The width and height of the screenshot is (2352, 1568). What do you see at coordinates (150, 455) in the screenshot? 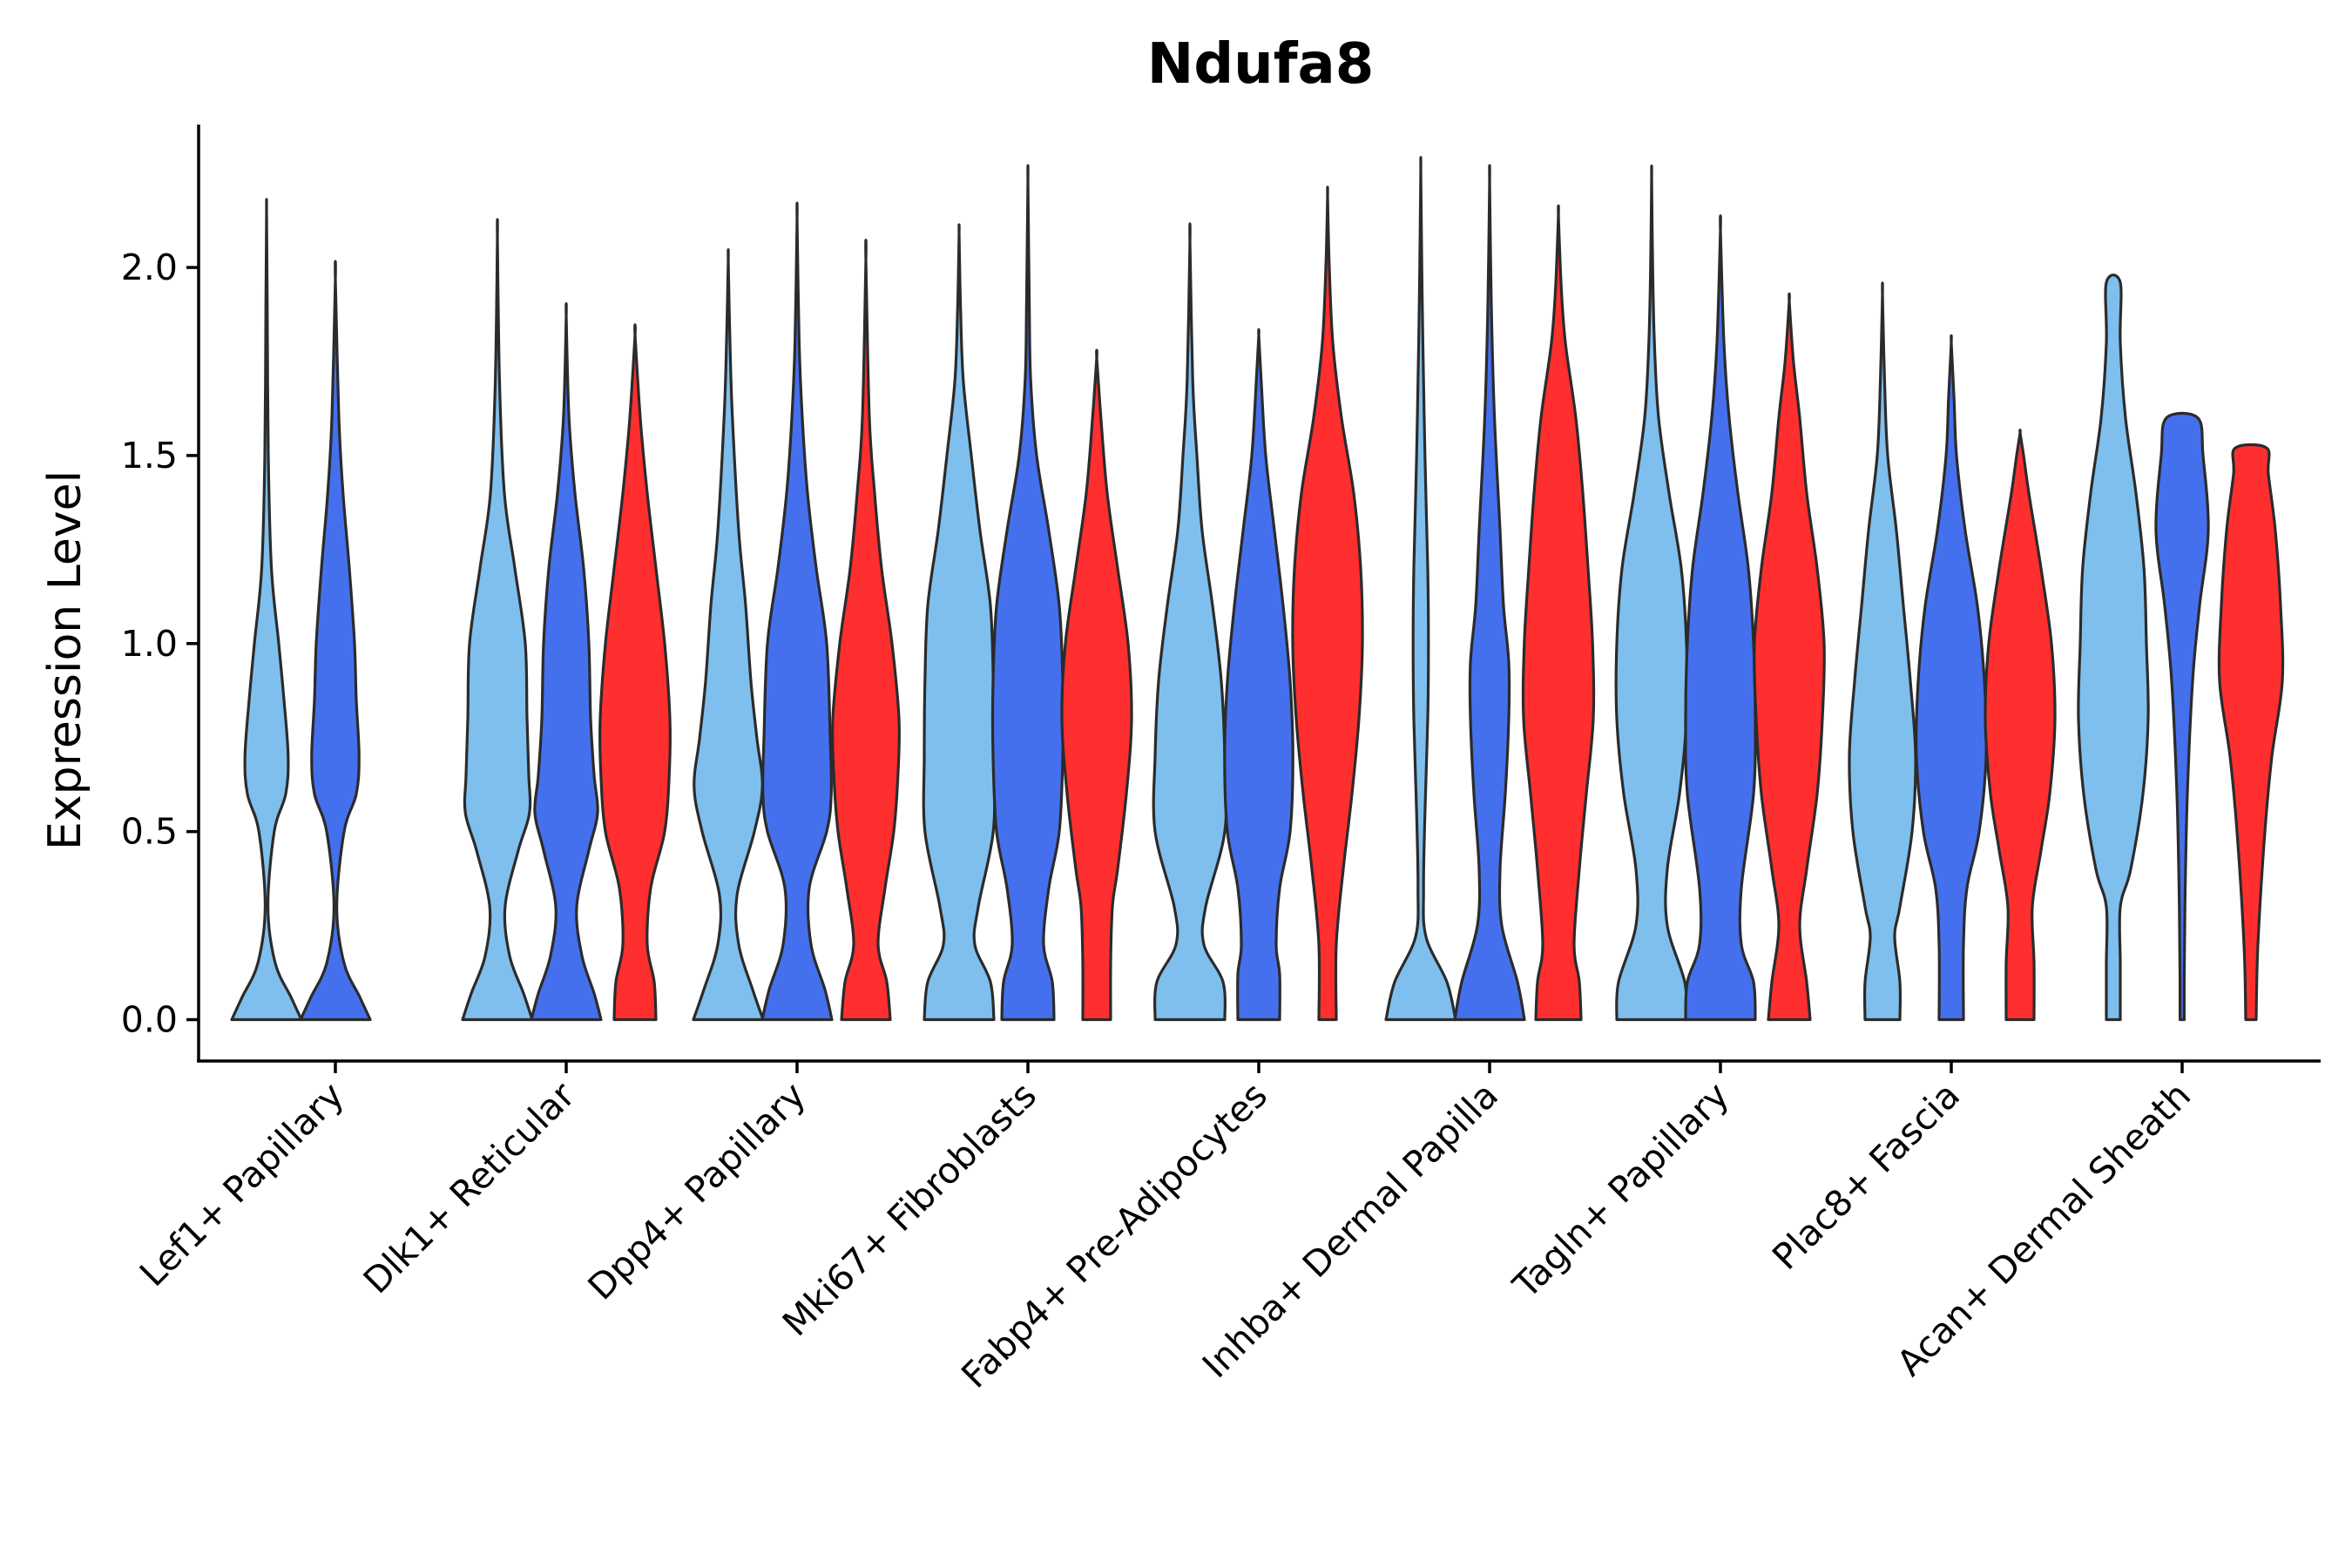
I see `y-tick-label-3: 1.5` at bounding box center [150, 455].